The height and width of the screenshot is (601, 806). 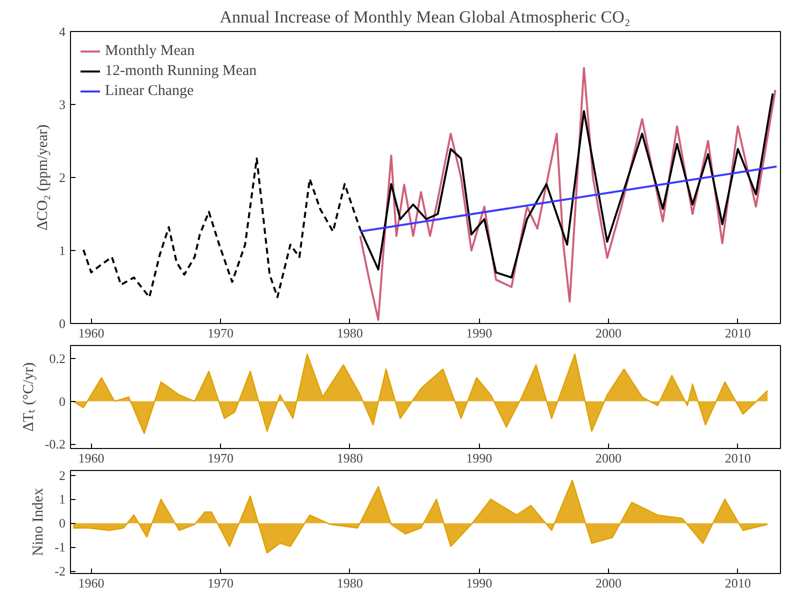 I want to click on y-tick-label: 4, so click(x=62, y=31).